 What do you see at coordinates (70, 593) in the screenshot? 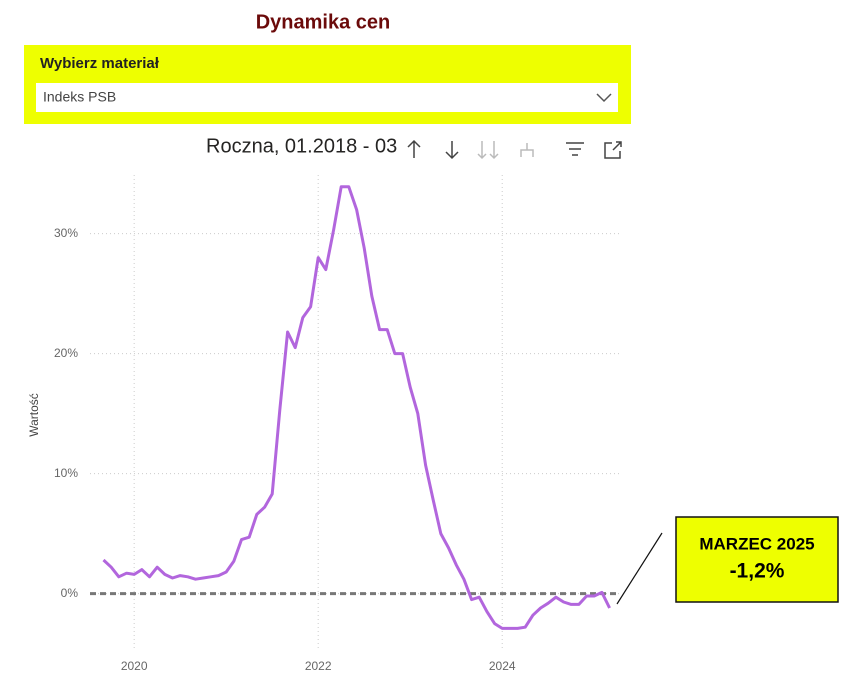
I see `y-tick-label: 0%` at bounding box center [70, 593].